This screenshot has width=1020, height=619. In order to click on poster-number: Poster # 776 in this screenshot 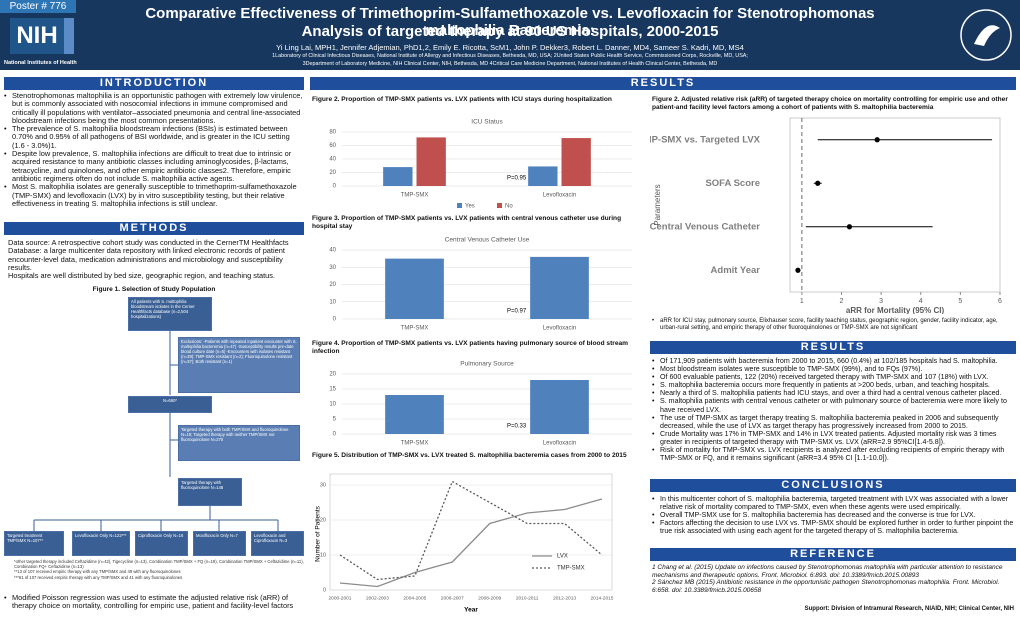, I will do `click(38, 6)`.